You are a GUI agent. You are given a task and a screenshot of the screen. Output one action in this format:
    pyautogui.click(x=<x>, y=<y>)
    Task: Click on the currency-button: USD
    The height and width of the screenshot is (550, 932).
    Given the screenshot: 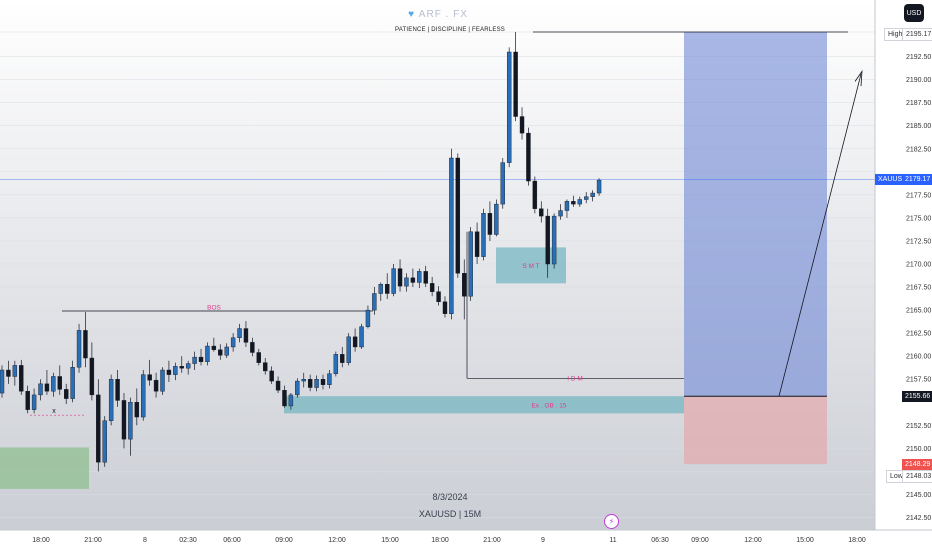 What is the action you would take?
    pyautogui.click(x=914, y=13)
    